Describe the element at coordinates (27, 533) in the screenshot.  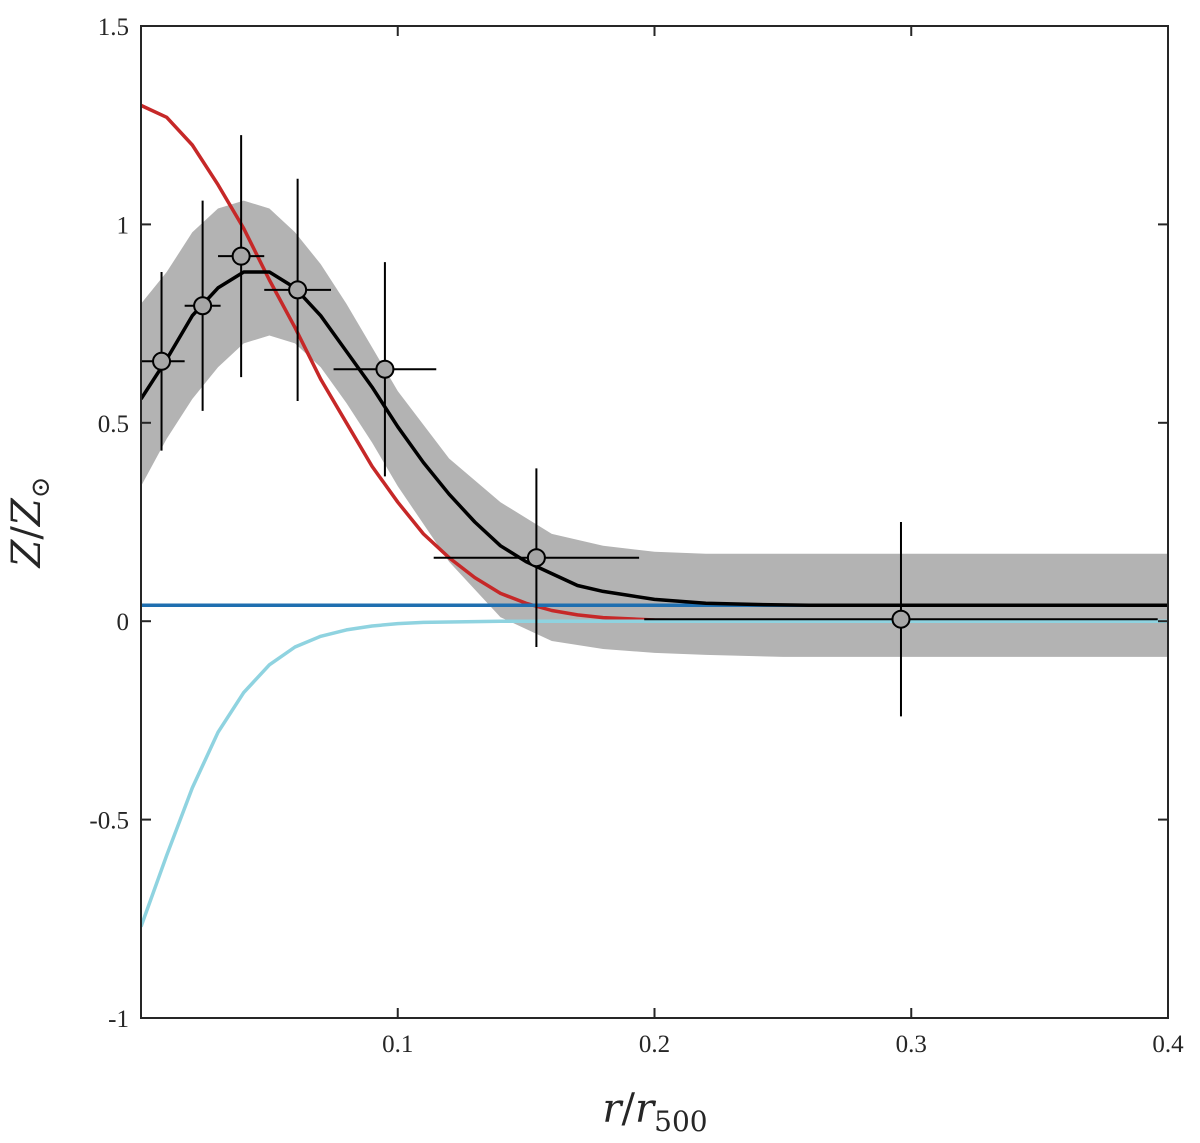
I see `y-axis-label-sep: /` at that location.